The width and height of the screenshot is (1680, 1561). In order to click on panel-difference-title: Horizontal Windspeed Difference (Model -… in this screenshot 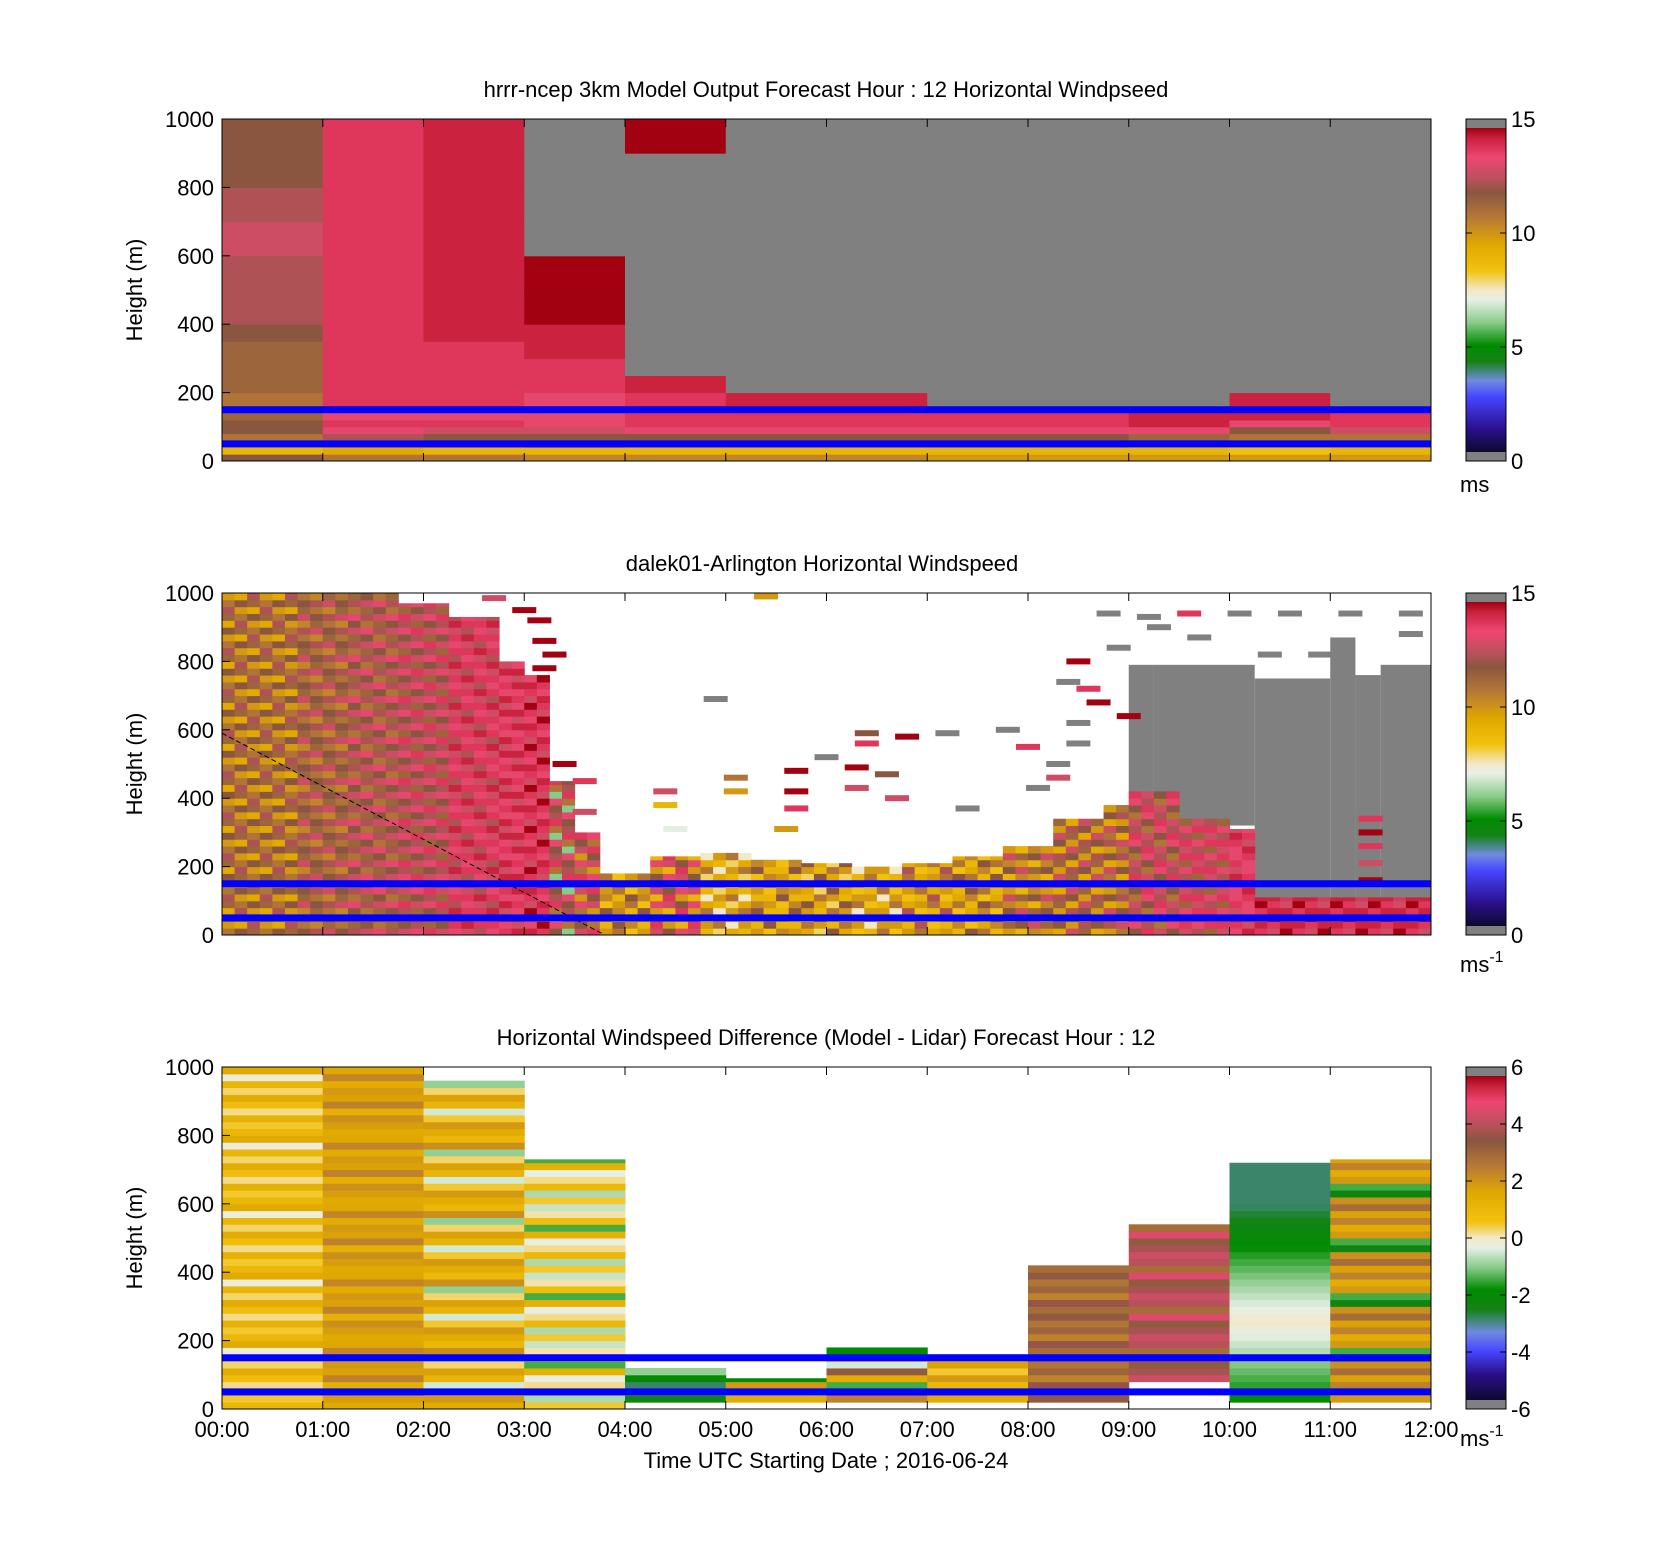, I will do `click(826, 1037)`.